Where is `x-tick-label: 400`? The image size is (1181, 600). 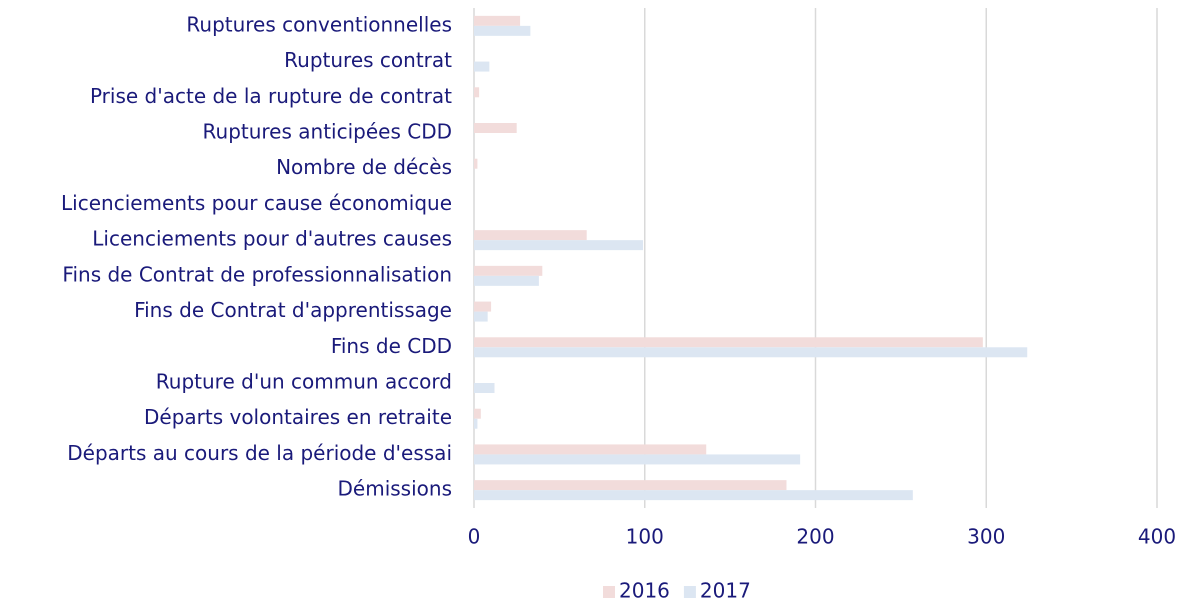 x-tick-label: 400 is located at coordinates (1157, 537).